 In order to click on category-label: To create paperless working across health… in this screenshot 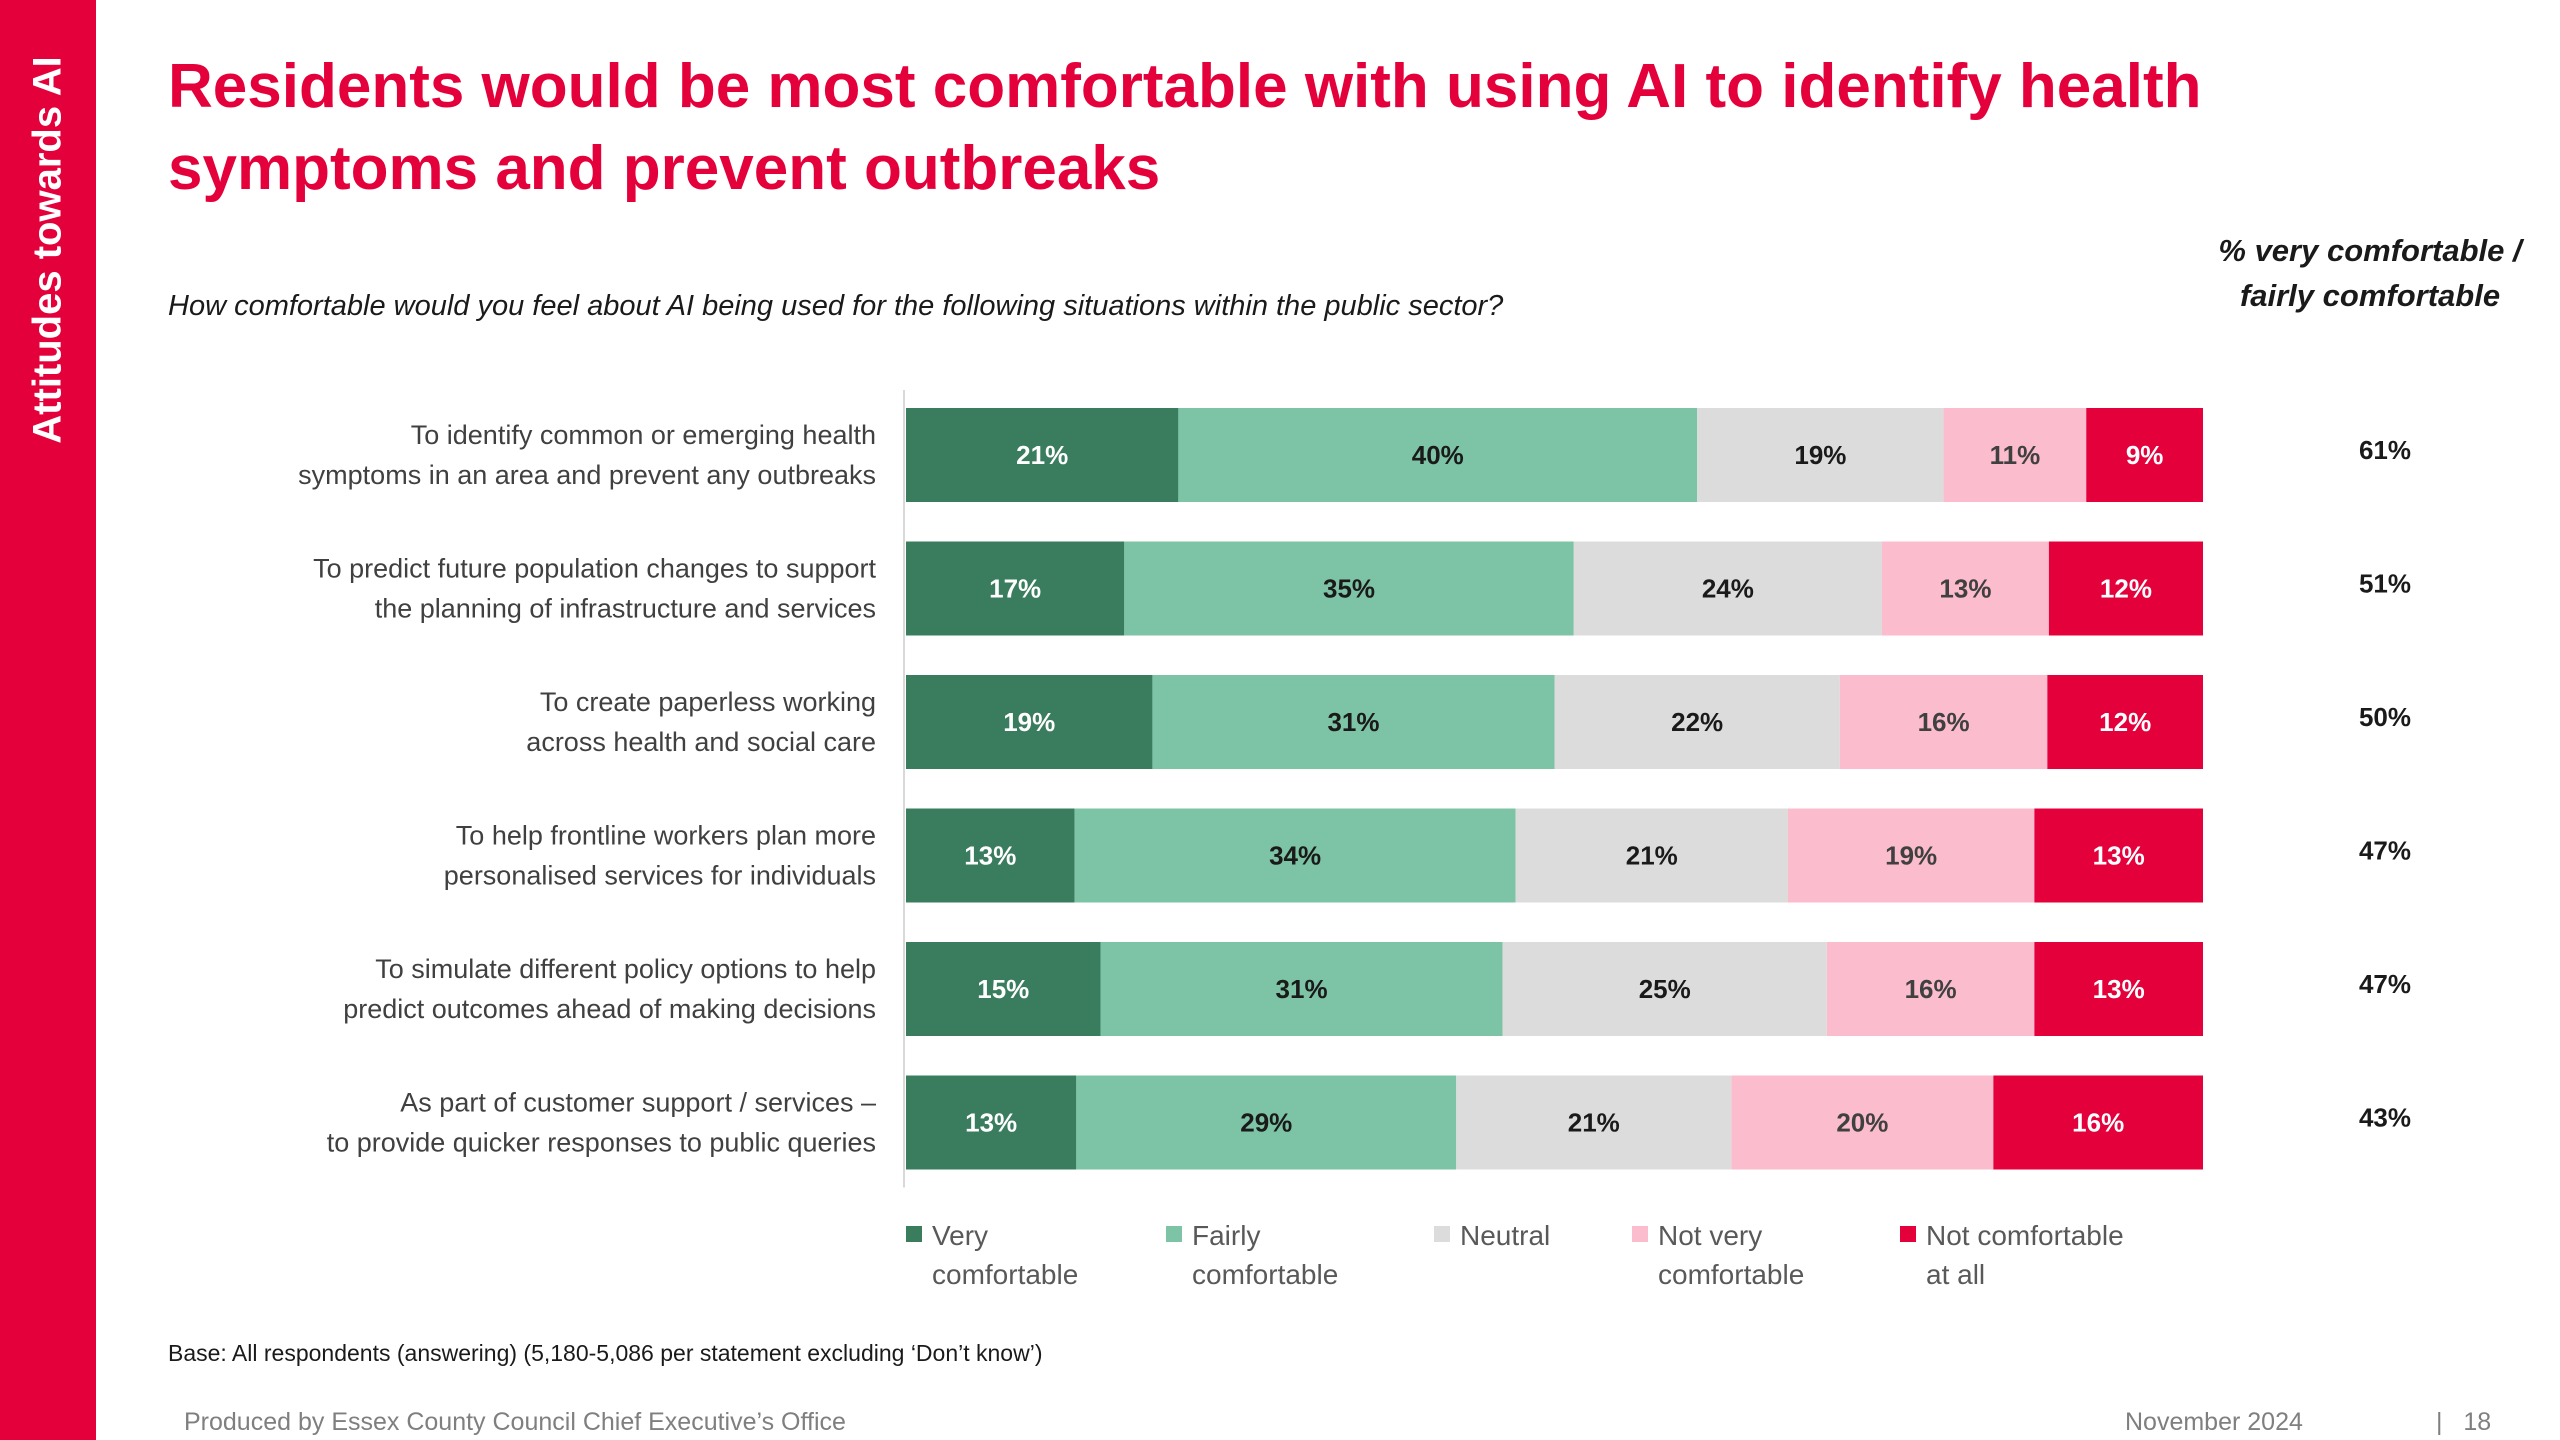, I will do `click(701, 722)`.